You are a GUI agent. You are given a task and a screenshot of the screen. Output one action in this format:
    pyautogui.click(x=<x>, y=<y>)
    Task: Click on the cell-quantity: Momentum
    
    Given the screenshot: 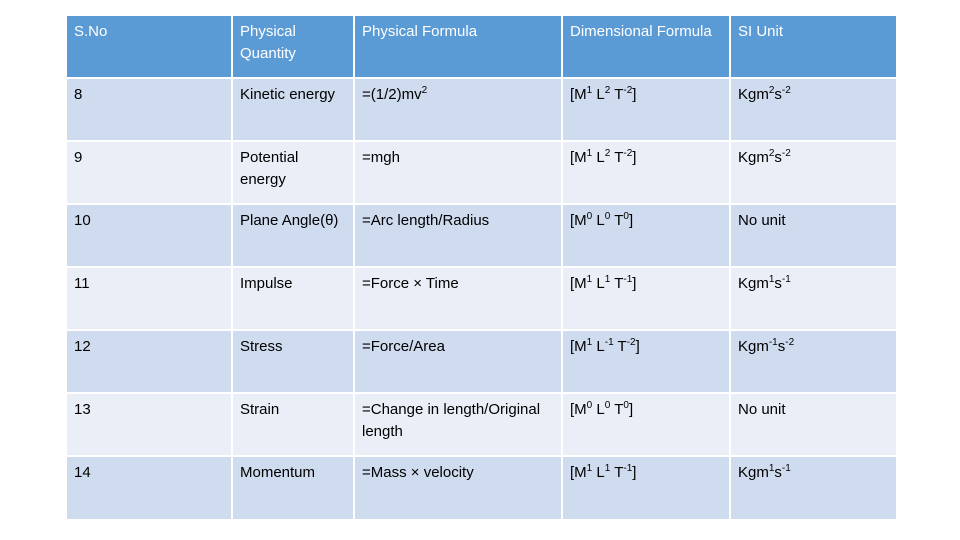 What is the action you would take?
    pyautogui.click(x=293, y=488)
    